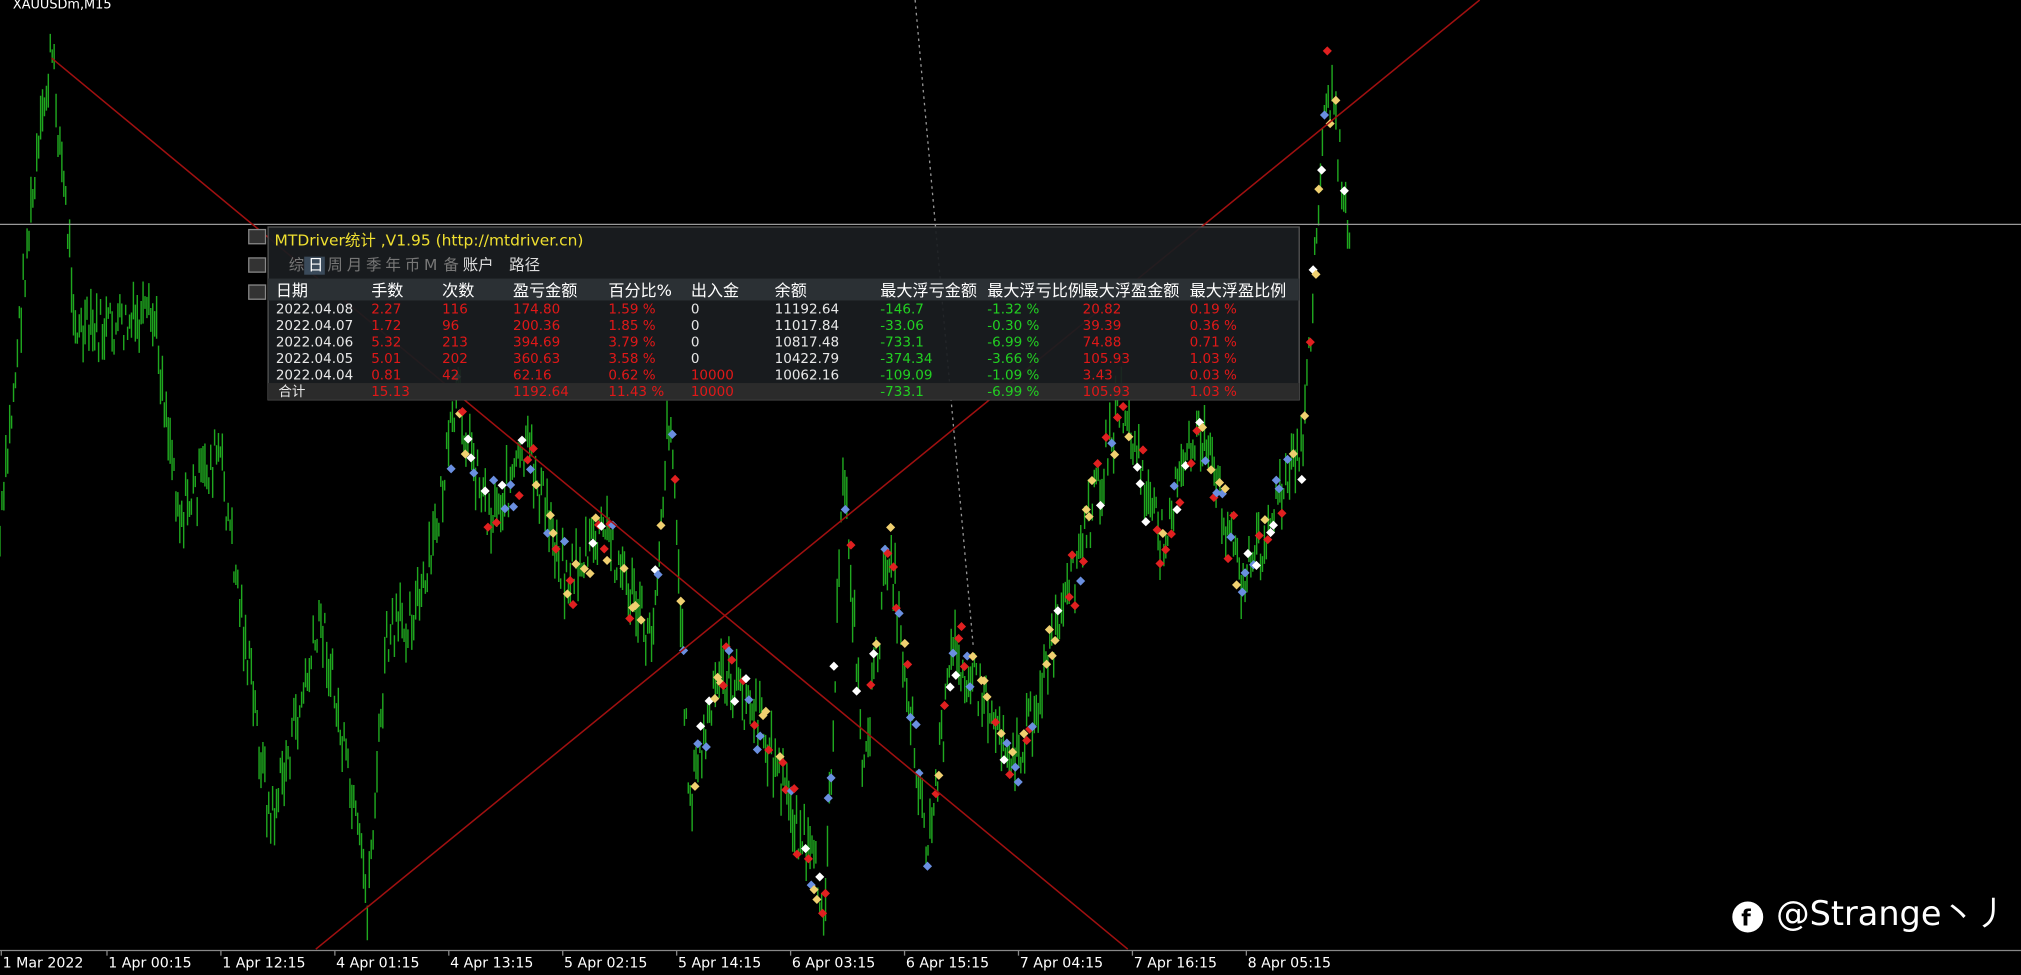 The width and height of the screenshot is (2021, 975). What do you see at coordinates (491, 963) in the screenshot?
I see `x-tick-label: 4 Apr 13:15` at bounding box center [491, 963].